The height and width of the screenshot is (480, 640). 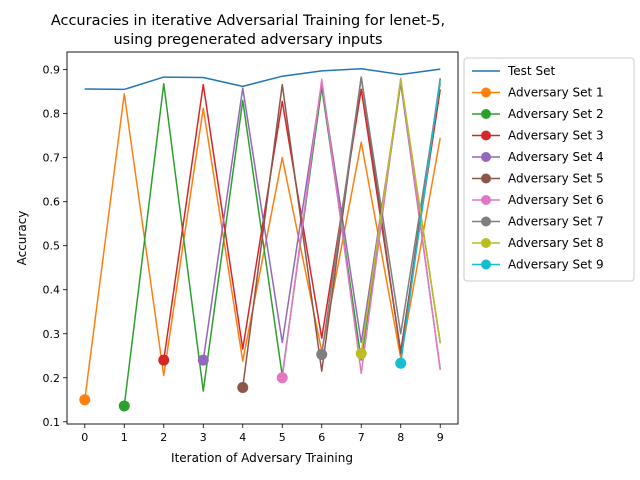 I want to click on legend-label-6: Adversary Set 6, so click(x=556, y=200).